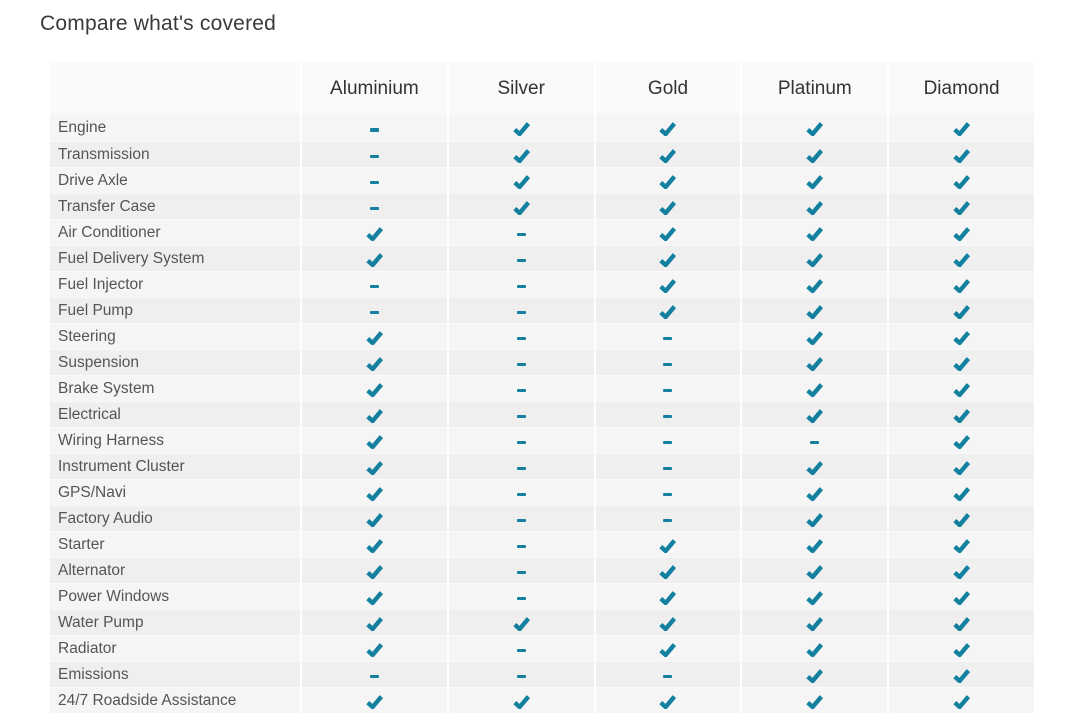 The width and height of the screenshot is (1080, 727). I want to click on row-label-cell: Electrical, so click(175, 414).